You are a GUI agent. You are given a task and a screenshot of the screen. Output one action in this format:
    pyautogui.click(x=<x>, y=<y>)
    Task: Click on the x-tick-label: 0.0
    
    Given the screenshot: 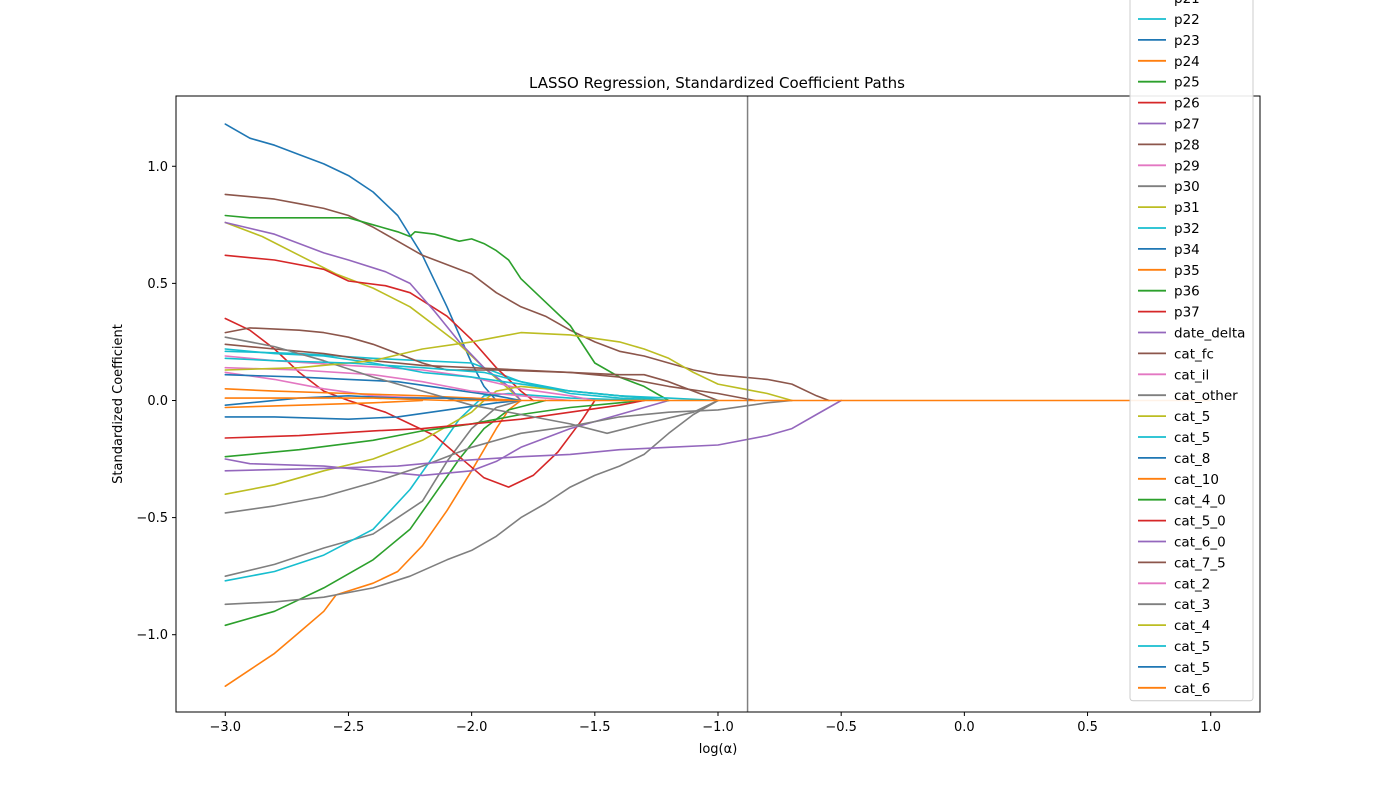 What is the action you would take?
    pyautogui.click(x=964, y=727)
    